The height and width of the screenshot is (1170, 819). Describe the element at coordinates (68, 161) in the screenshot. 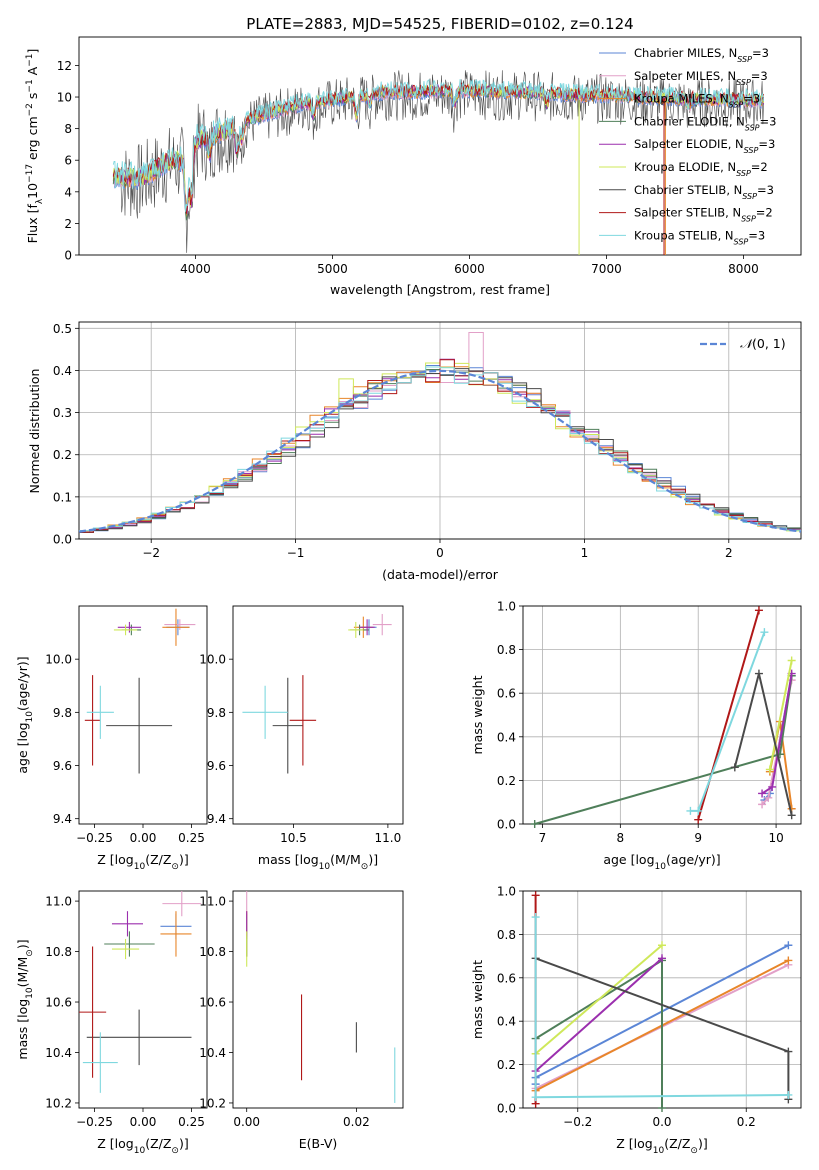

I see `y-tick-label: 6` at that location.